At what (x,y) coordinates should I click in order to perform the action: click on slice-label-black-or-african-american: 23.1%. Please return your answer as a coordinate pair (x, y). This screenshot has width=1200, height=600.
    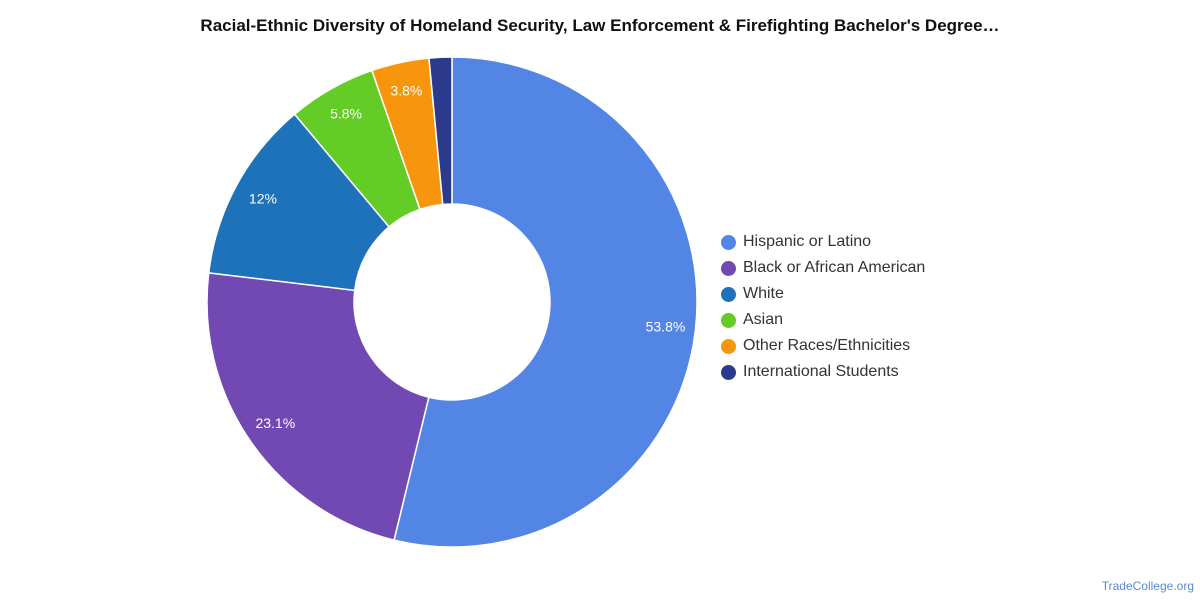
    Looking at the image, I should click on (275, 423).